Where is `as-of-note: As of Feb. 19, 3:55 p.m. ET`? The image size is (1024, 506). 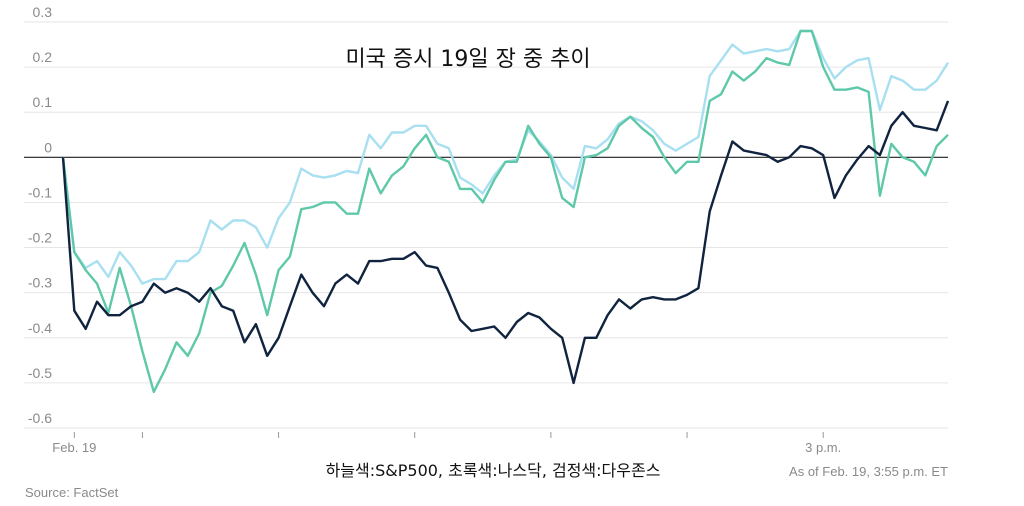 as-of-note: As of Feb. 19, 3:55 p.m. ET is located at coordinates (868, 471).